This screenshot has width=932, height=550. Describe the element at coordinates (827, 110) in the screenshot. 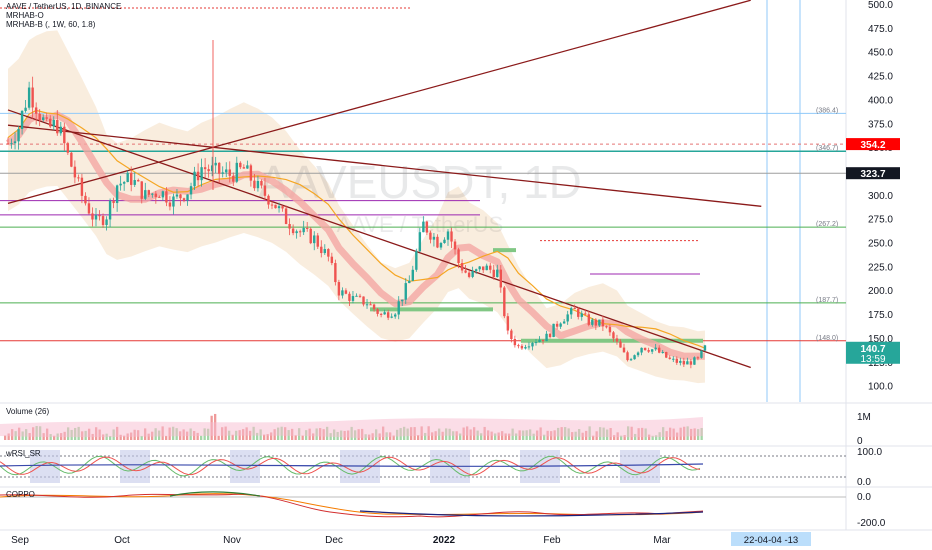

I see `level-label: (386.4)` at that location.